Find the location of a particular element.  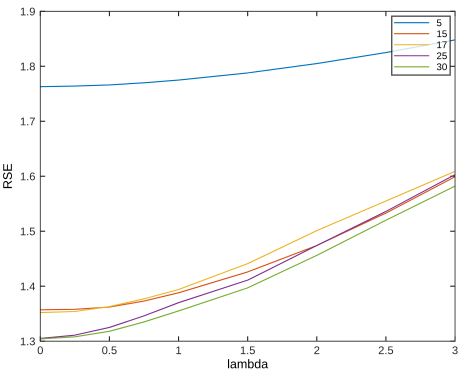

y-tick-label: 1.5 is located at coordinates (27, 232).